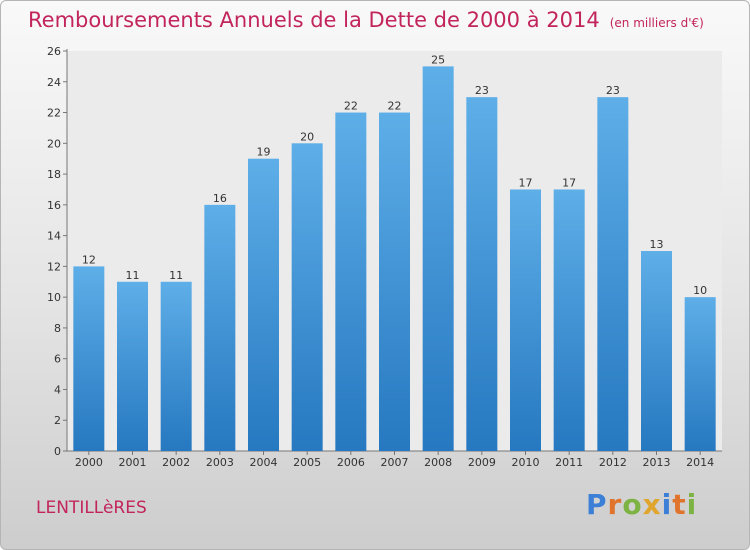 Image resolution: width=750 pixels, height=550 pixels. Describe the element at coordinates (220, 462) in the screenshot. I see `x-tick-label: 2003` at that location.